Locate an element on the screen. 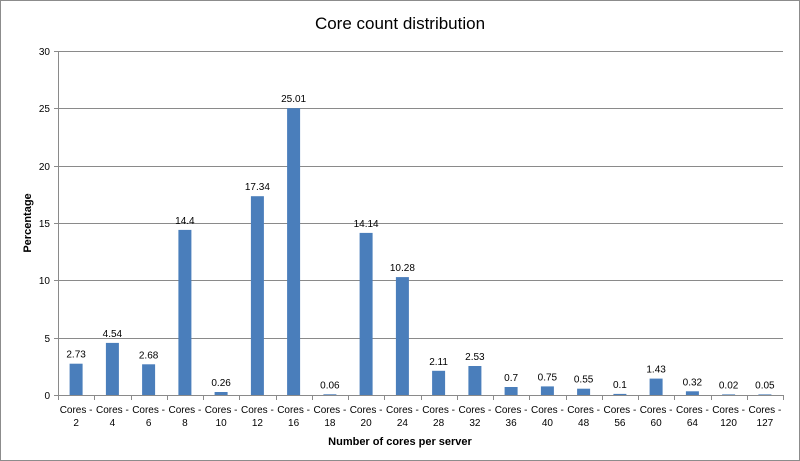  data-label: 0.02 is located at coordinates (729, 385).